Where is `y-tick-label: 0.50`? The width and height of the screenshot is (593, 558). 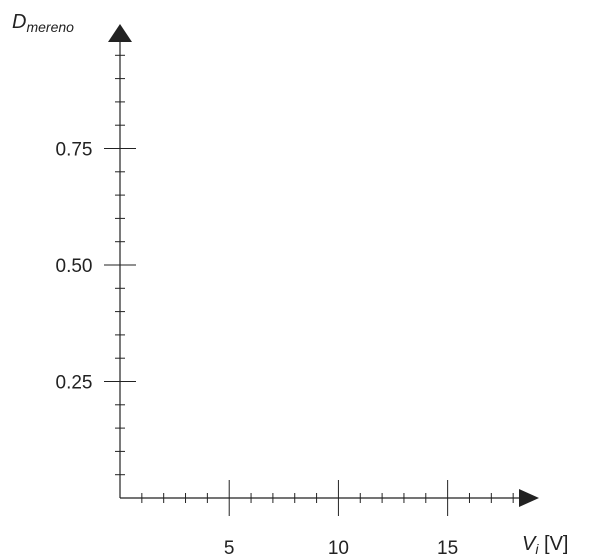 y-tick-label: 0.50 is located at coordinates (74, 266).